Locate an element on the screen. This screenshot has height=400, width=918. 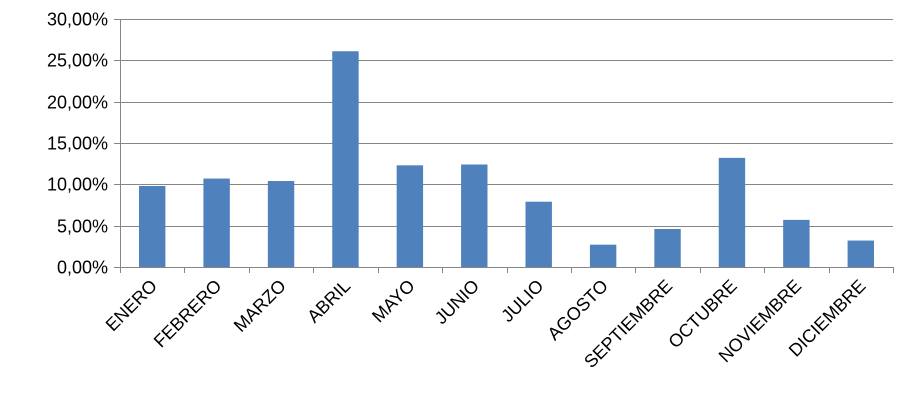
x-tick-label: ENERO is located at coordinates (131, 305).